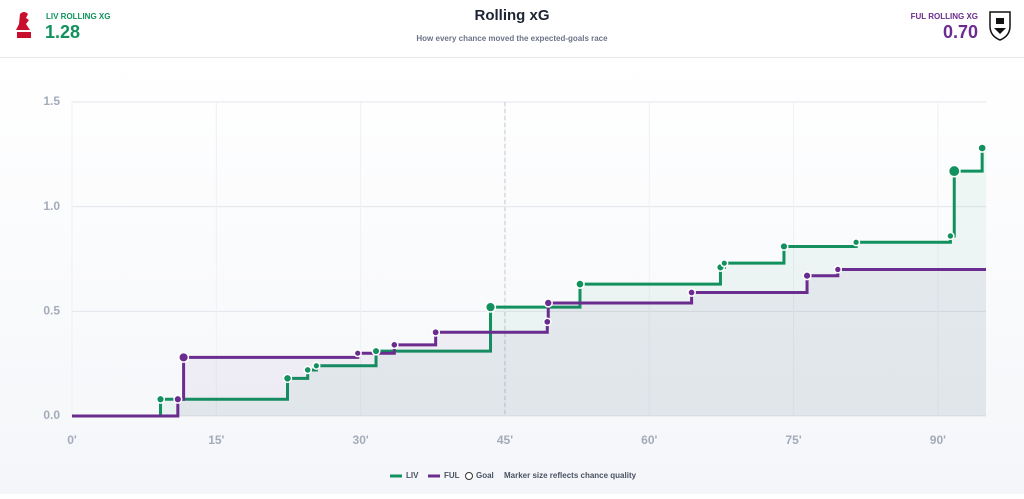  Describe the element at coordinates (944, 16) in the screenshot. I see `away-label: FUL ROLLING XG` at that location.